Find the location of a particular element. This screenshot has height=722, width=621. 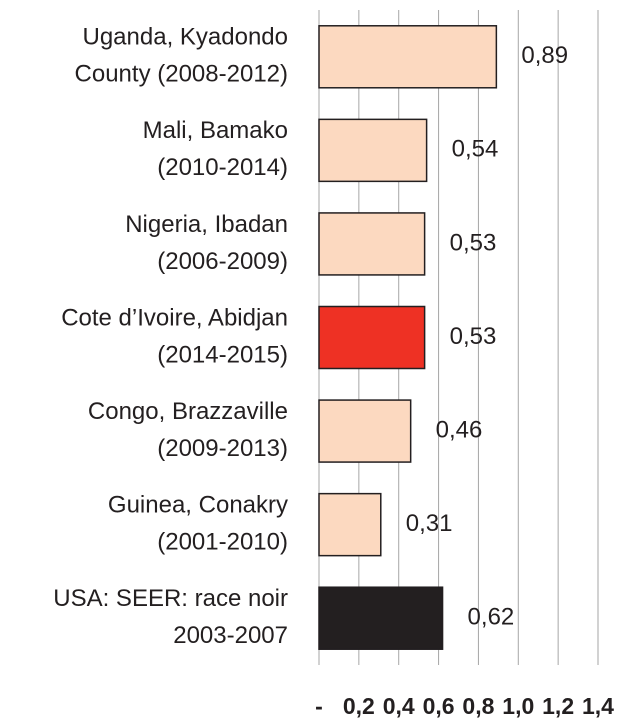

x-tick-label: 1,0 is located at coordinates (518, 706).